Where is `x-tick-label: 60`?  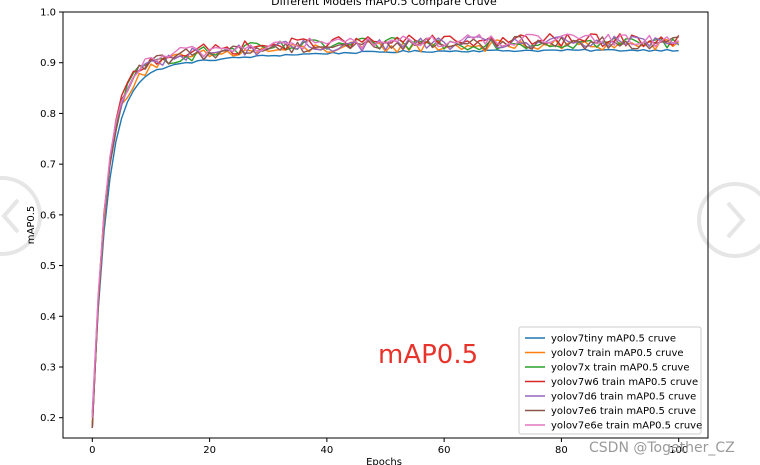
x-tick-label: 60 is located at coordinates (444, 450).